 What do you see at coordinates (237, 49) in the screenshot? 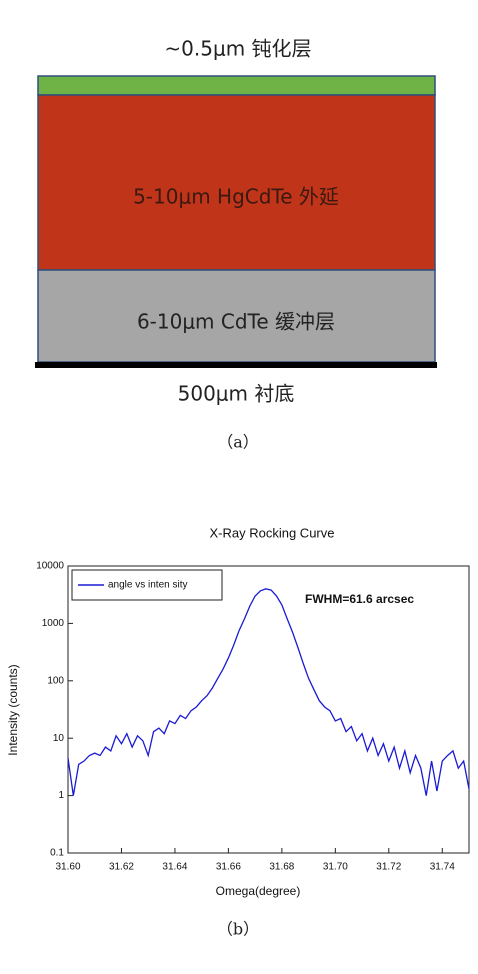
I see `passivation-label: ~0.5μm 钝化层` at bounding box center [237, 49].